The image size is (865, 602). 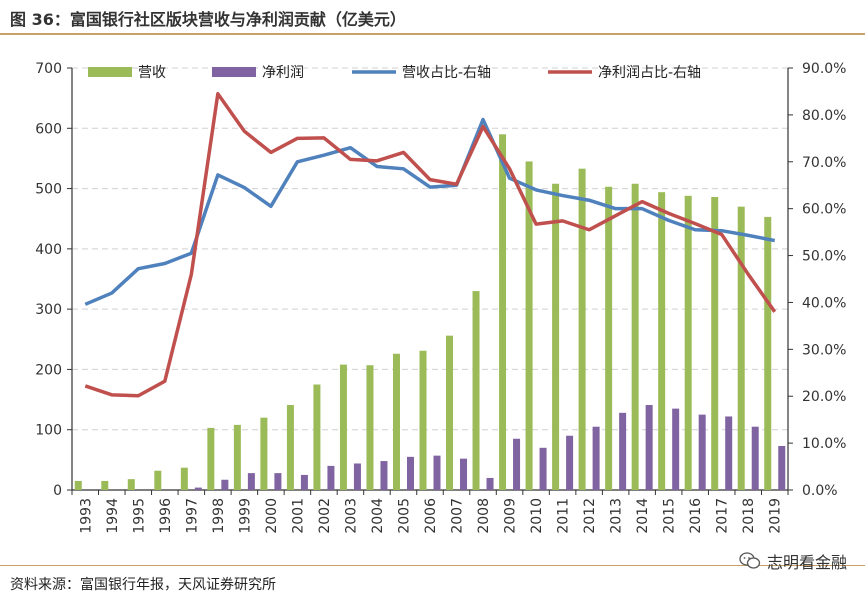 I want to click on x-axis-tick-label: 2017, so click(x=723, y=516).